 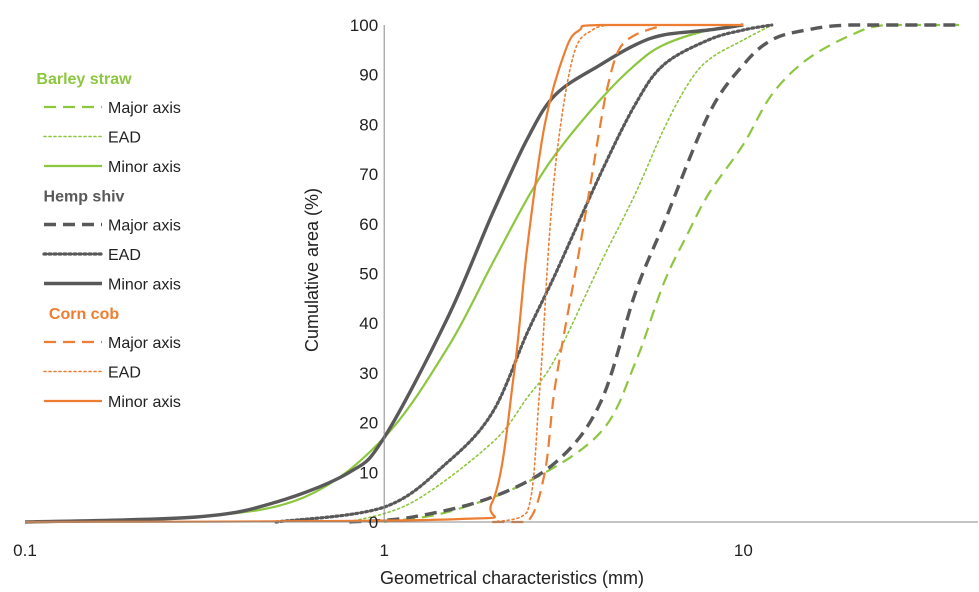 I want to click on y-tick-label: 40, so click(x=368, y=323).